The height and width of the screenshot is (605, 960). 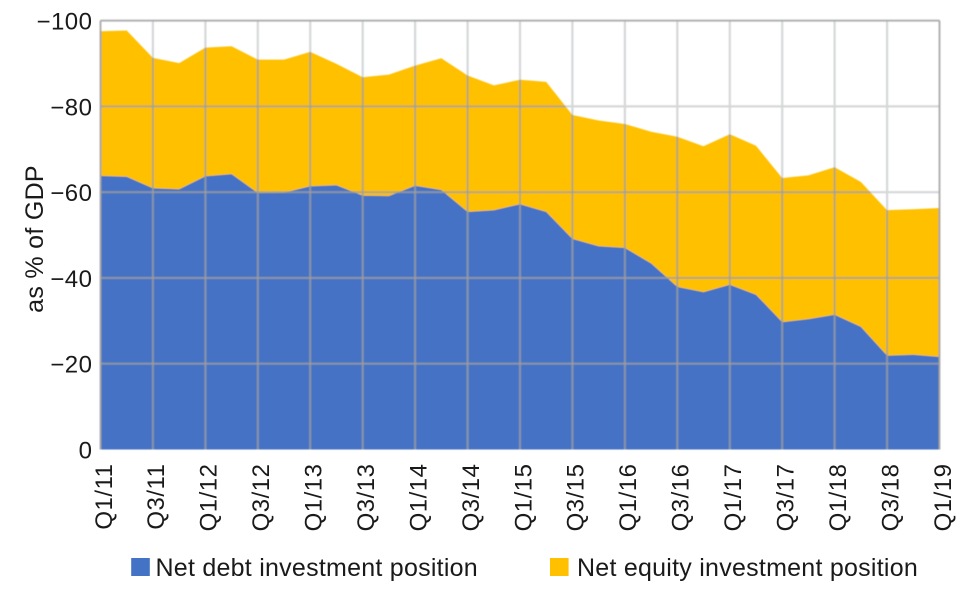 I want to click on svg-text: −40, so click(x=71, y=279).